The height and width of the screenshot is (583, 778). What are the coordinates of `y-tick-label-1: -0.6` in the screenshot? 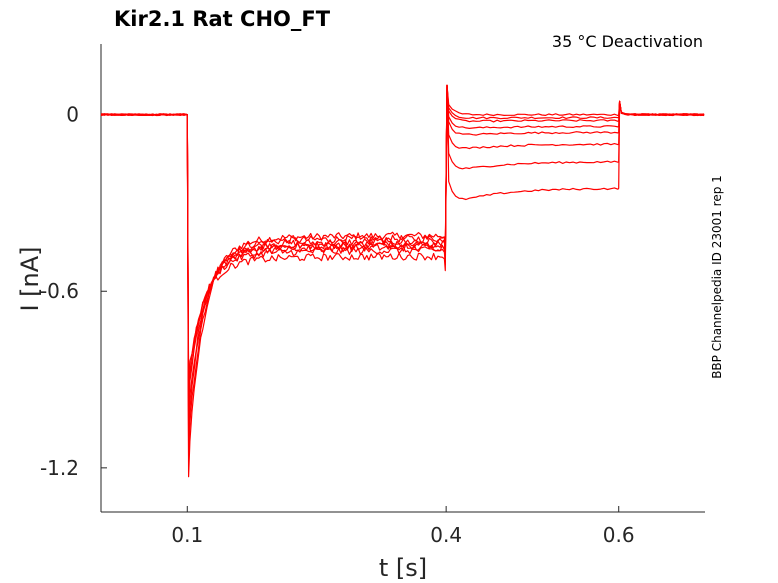 It's located at (59, 291).